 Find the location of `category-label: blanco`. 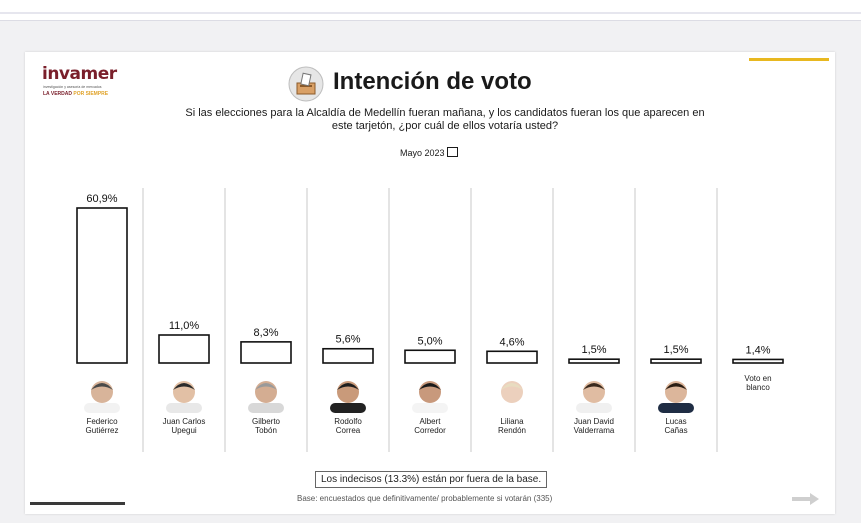

category-label: blanco is located at coordinates (758, 387).